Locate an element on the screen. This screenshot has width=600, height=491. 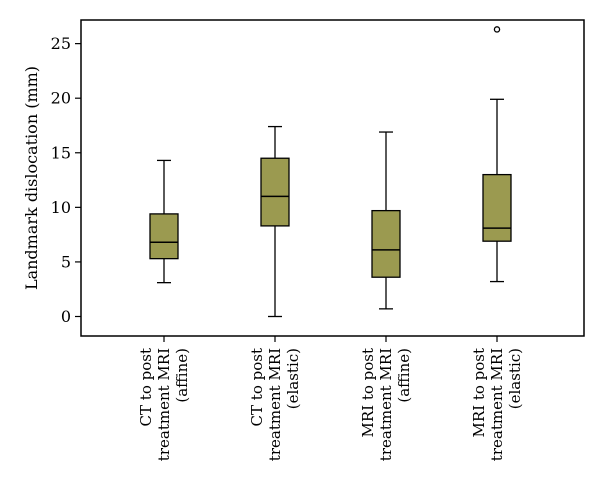
x-category-label-1-line-2: treatment MRI is located at coordinates (164, 404).